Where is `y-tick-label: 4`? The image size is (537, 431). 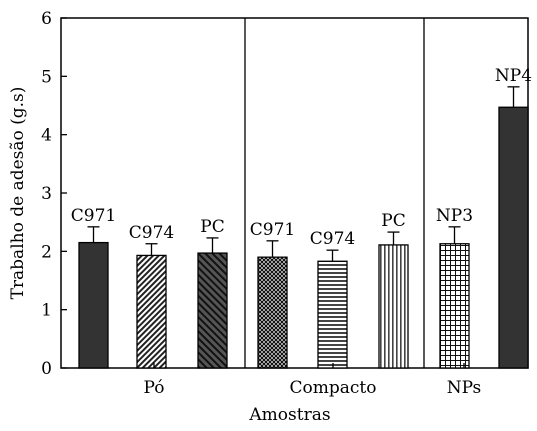 y-tick-label: 4 is located at coordinates (46, 136).